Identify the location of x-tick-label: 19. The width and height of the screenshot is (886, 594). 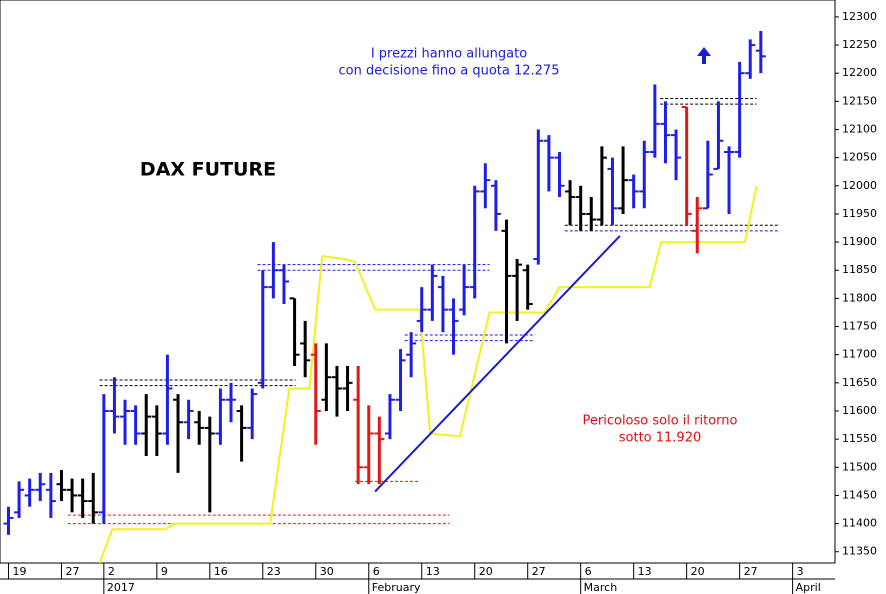
(19, 571).